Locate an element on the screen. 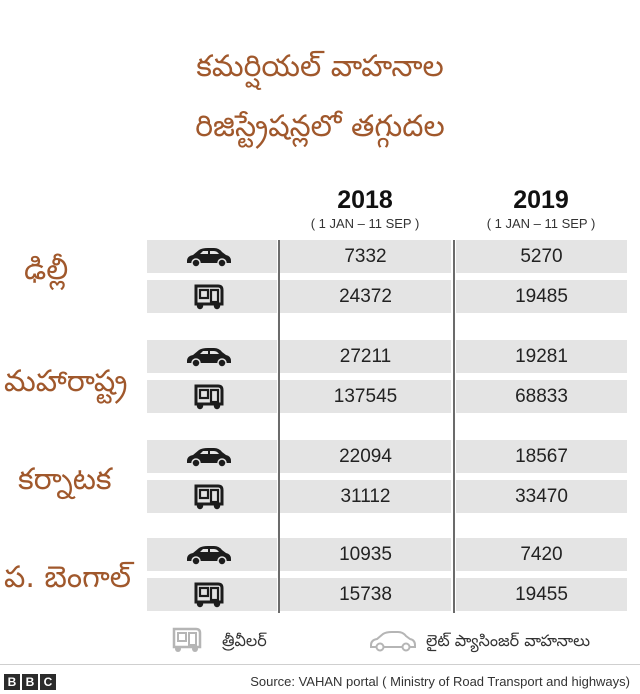 The height and width of the screenshot is (694, 640). value-cell: 19455 is located at coordinates (541, 594).